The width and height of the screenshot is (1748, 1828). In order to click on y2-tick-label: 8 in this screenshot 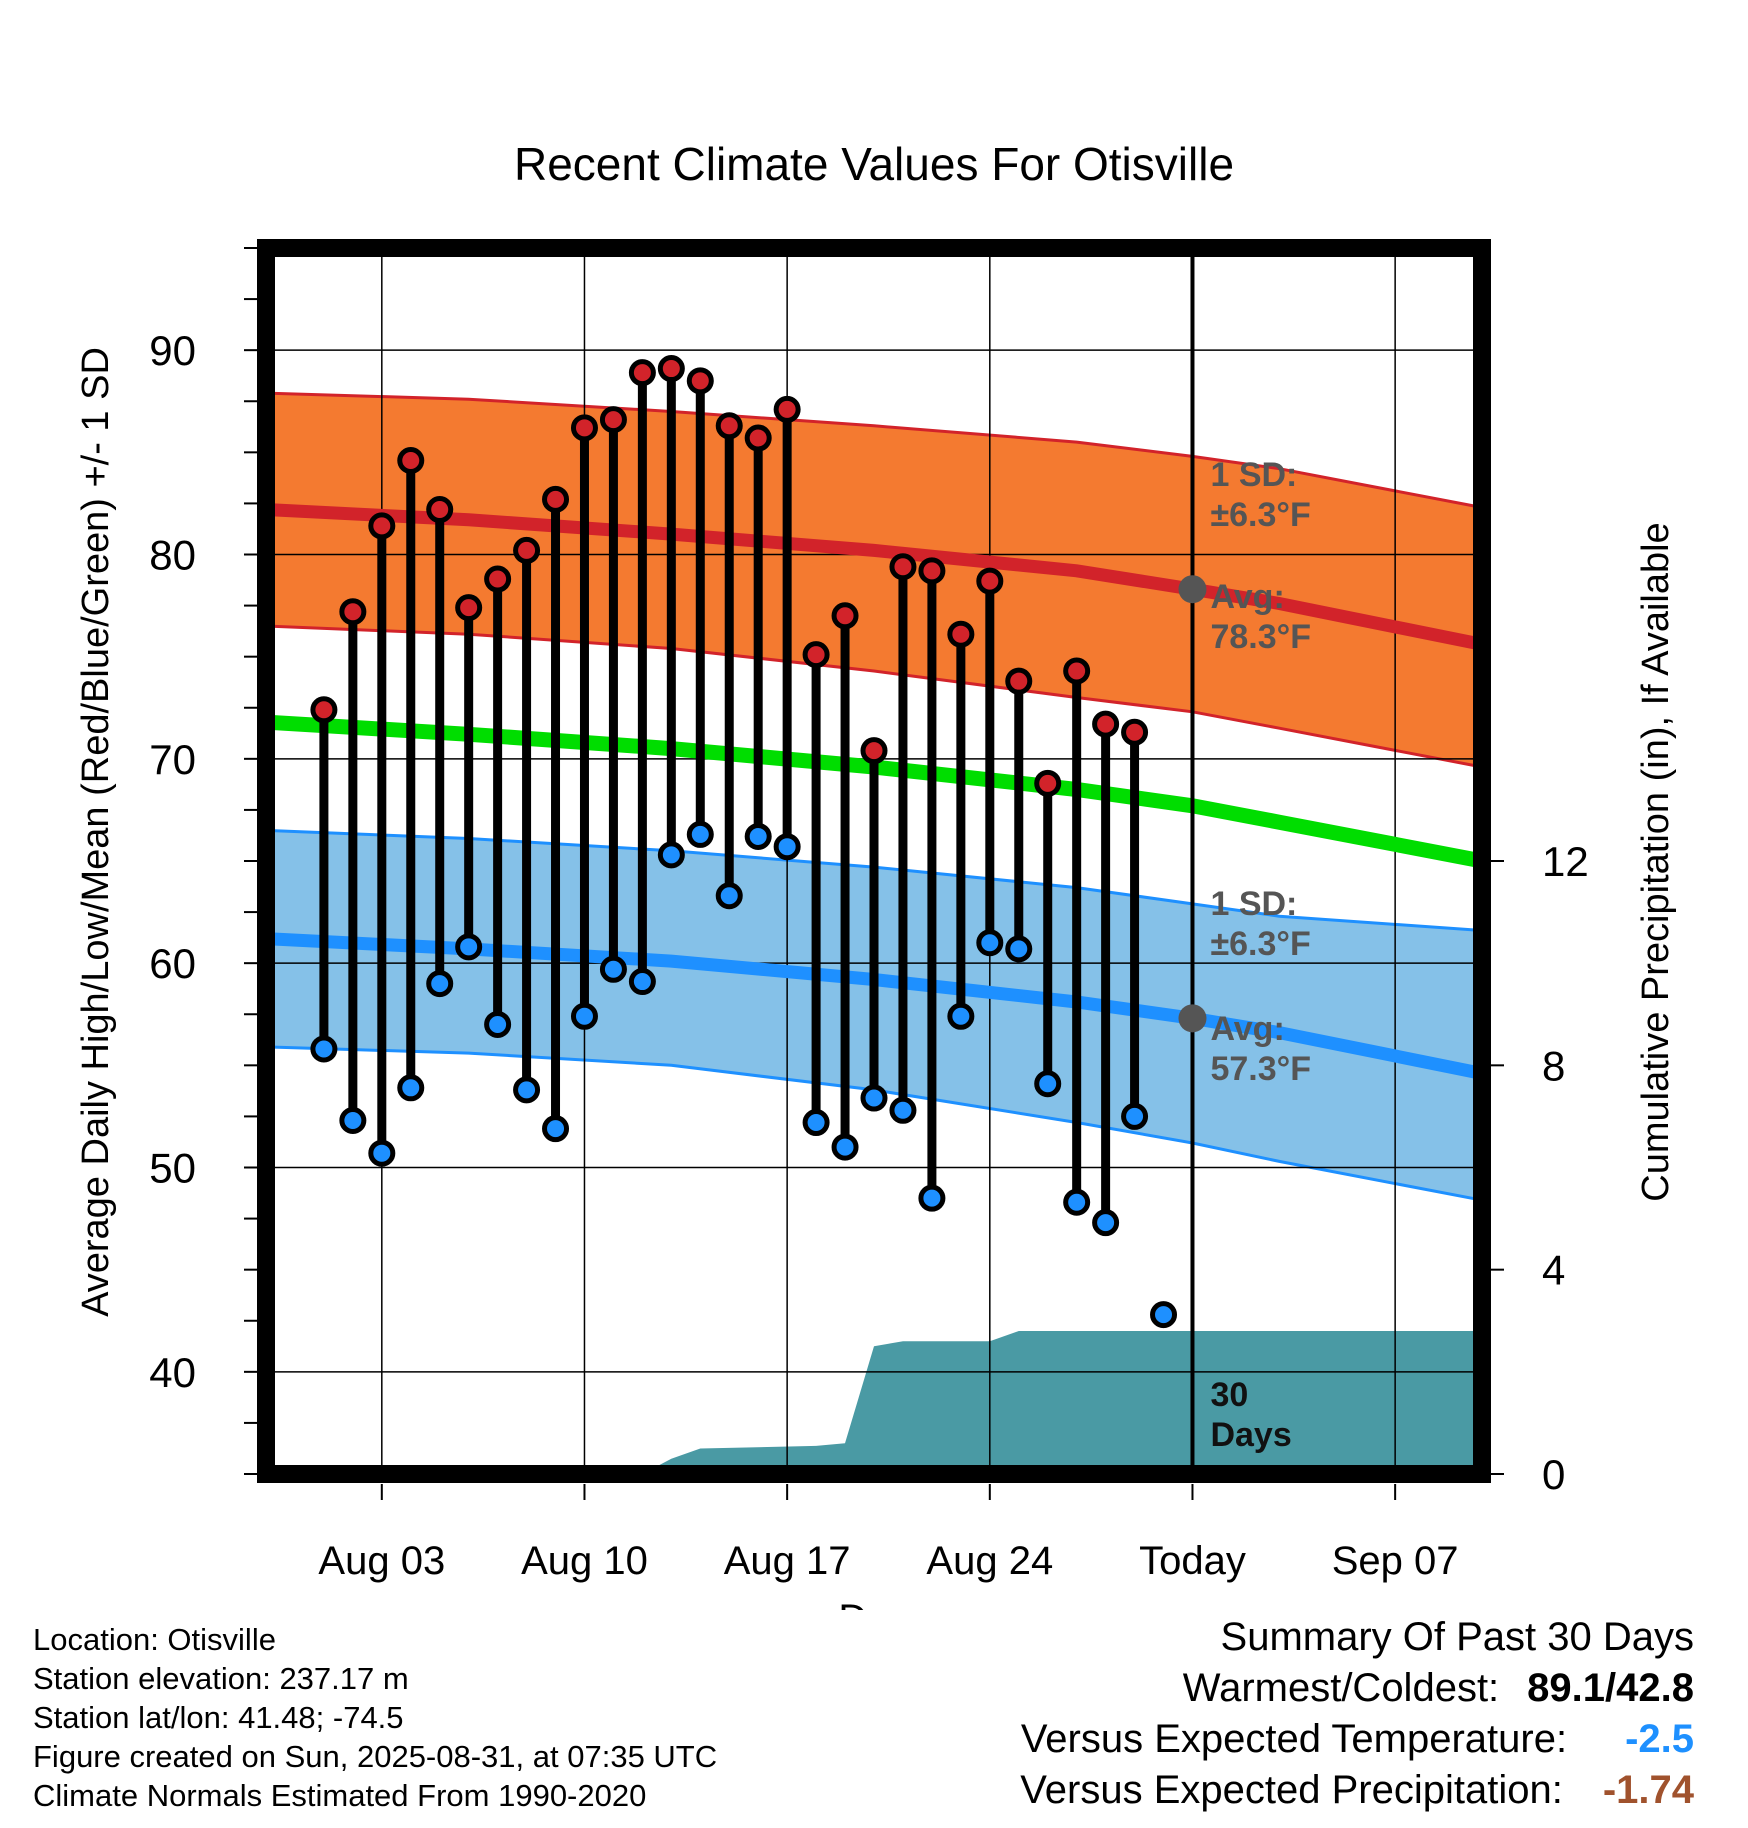, I will do `click(1553, 1065)`.